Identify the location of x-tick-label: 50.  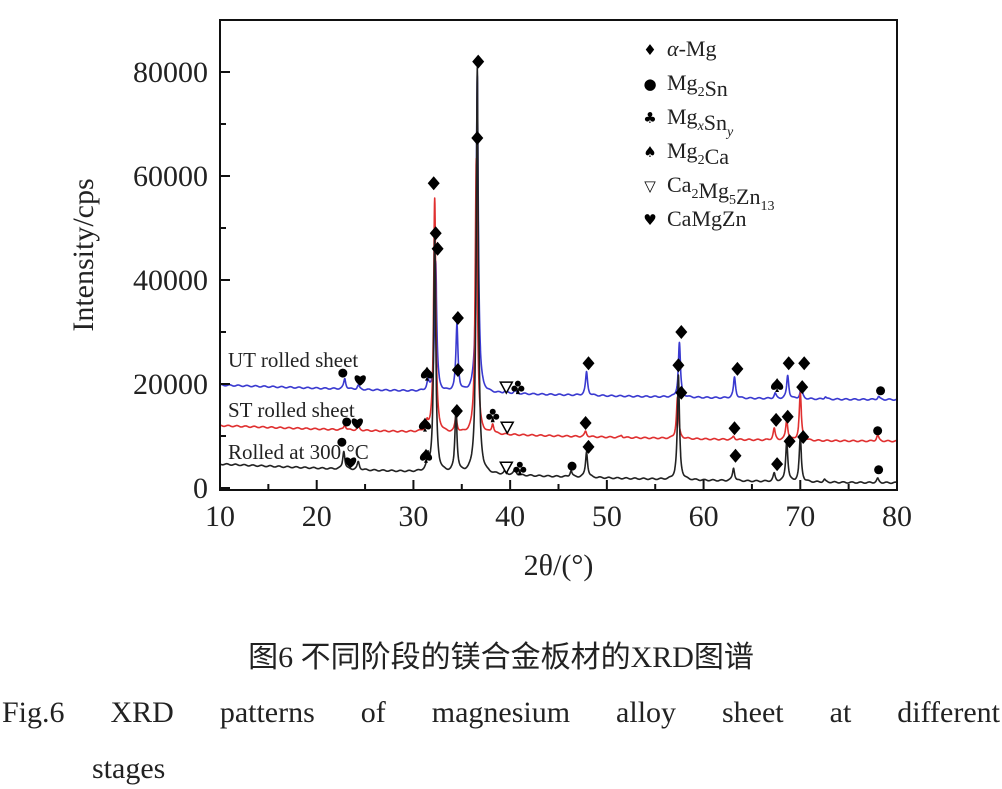
(607, 516).